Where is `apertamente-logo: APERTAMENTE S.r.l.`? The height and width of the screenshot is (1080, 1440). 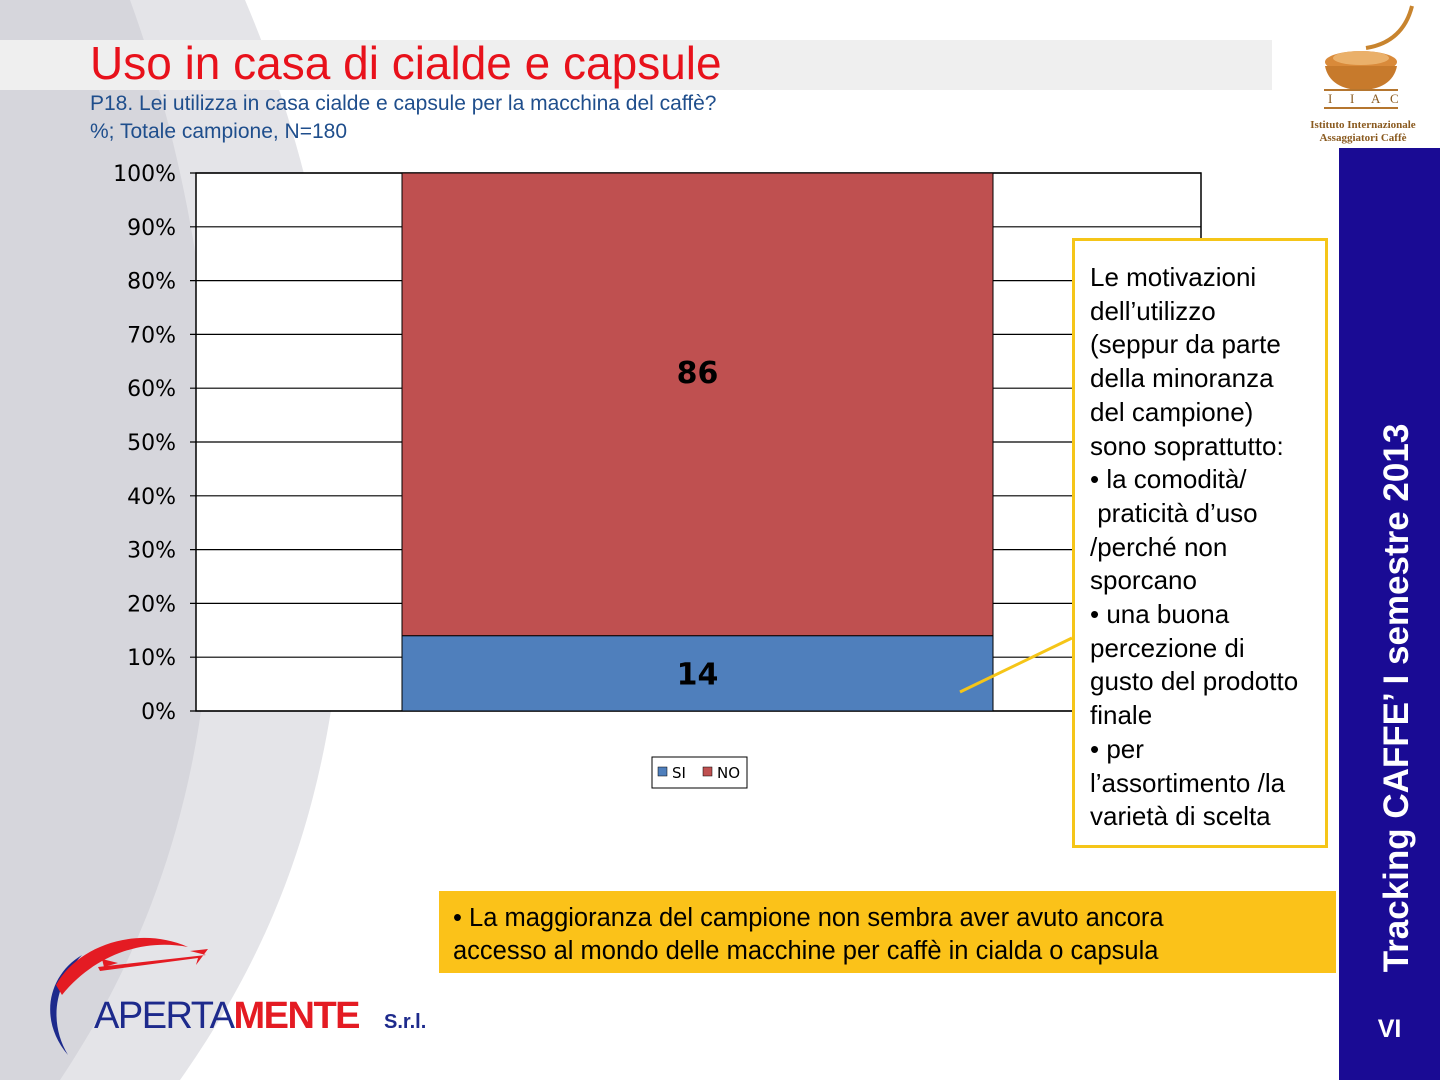
apertamente-logo: APERTAMENTE S.r.l. is located at coordinates (238, 996).